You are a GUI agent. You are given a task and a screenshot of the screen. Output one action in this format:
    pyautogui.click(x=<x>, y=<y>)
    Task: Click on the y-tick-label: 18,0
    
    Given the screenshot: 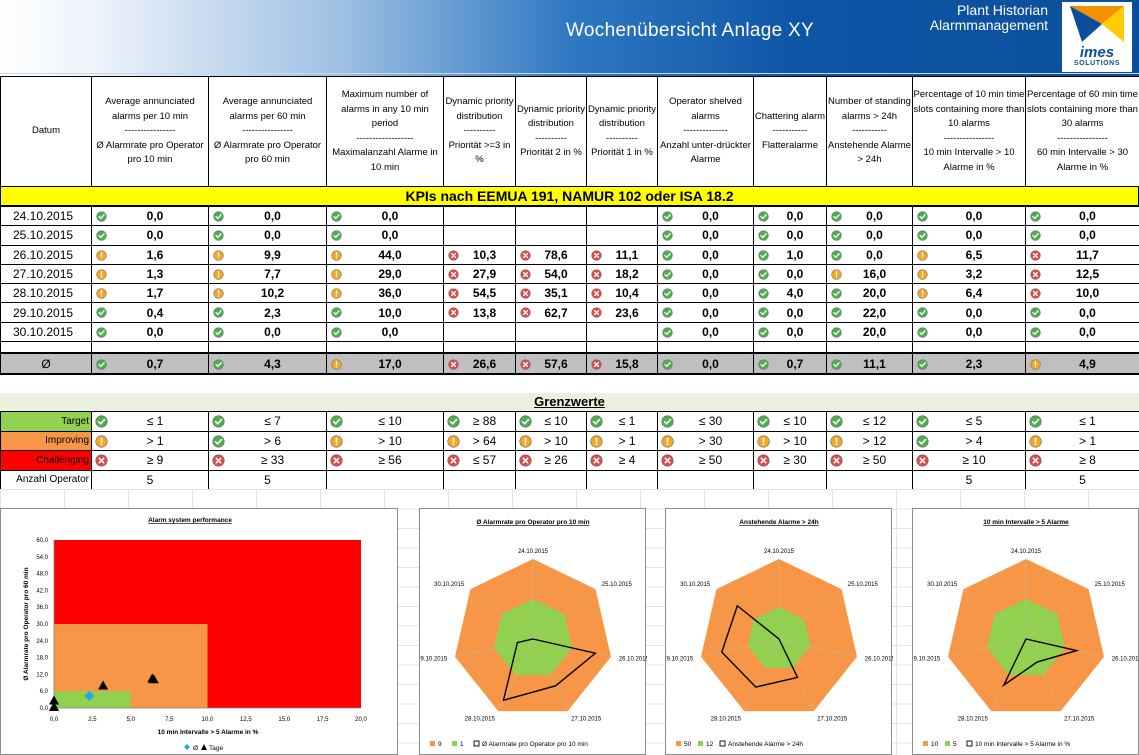 What is the action you would take?
    pyautogui.click(x=42, y=659)
    